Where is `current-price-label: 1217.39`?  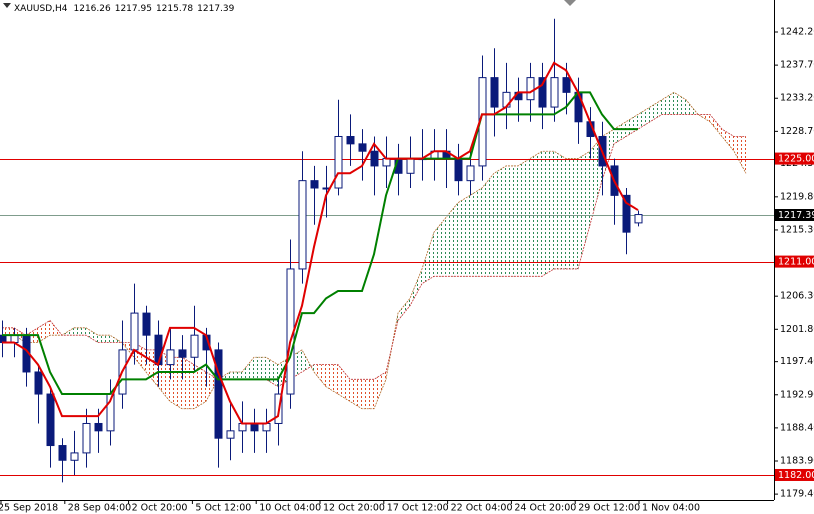 current-price-label: 1217.39 is located at coordinates (796, 215).